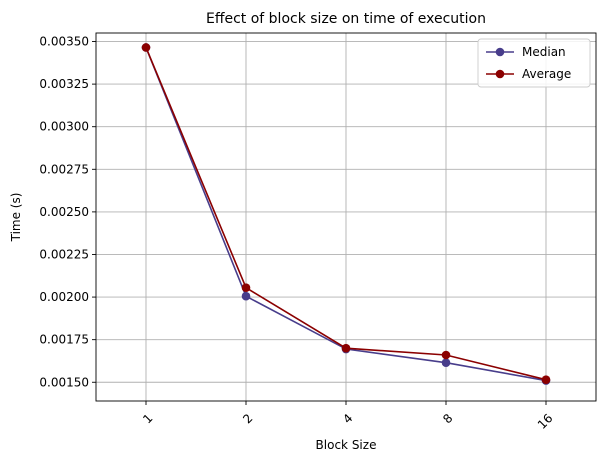 The image size is (602, 463). I want to click on legend: Median Average, so click(534, 63).